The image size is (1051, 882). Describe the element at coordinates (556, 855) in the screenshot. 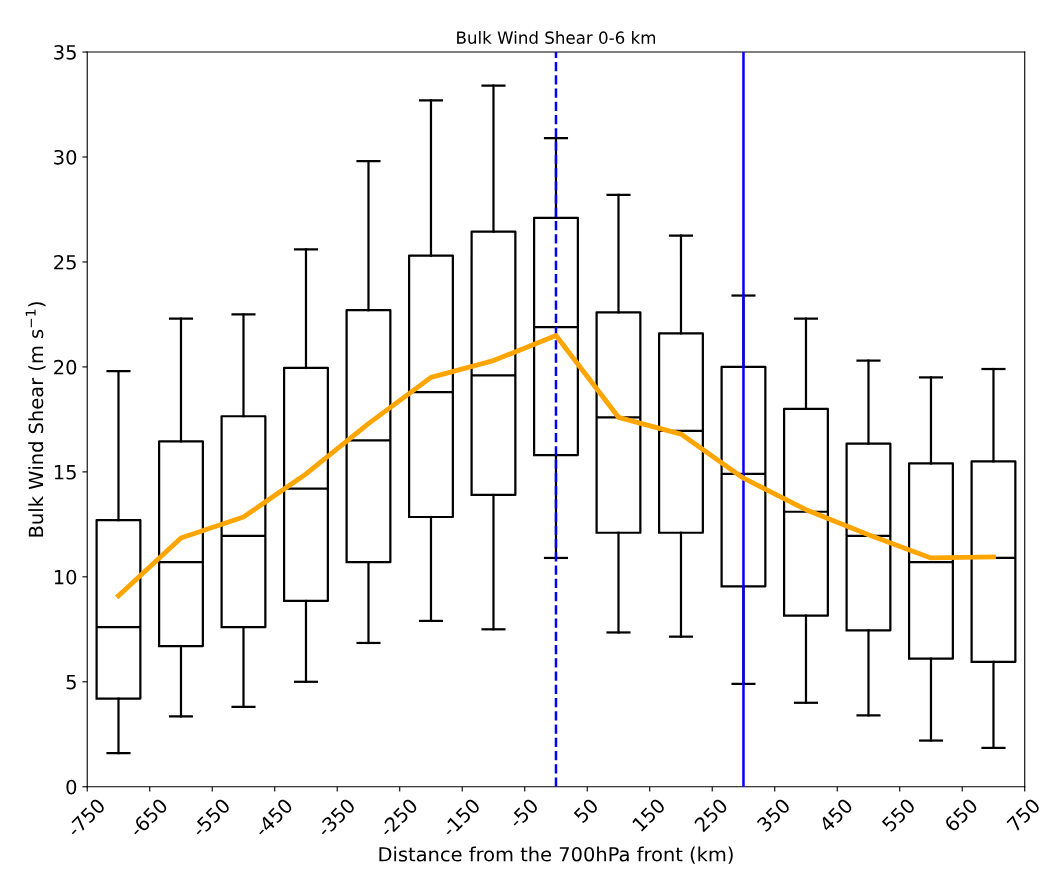

I see `x-axis-title: Distance from the 700hPa front (km)` at that location.